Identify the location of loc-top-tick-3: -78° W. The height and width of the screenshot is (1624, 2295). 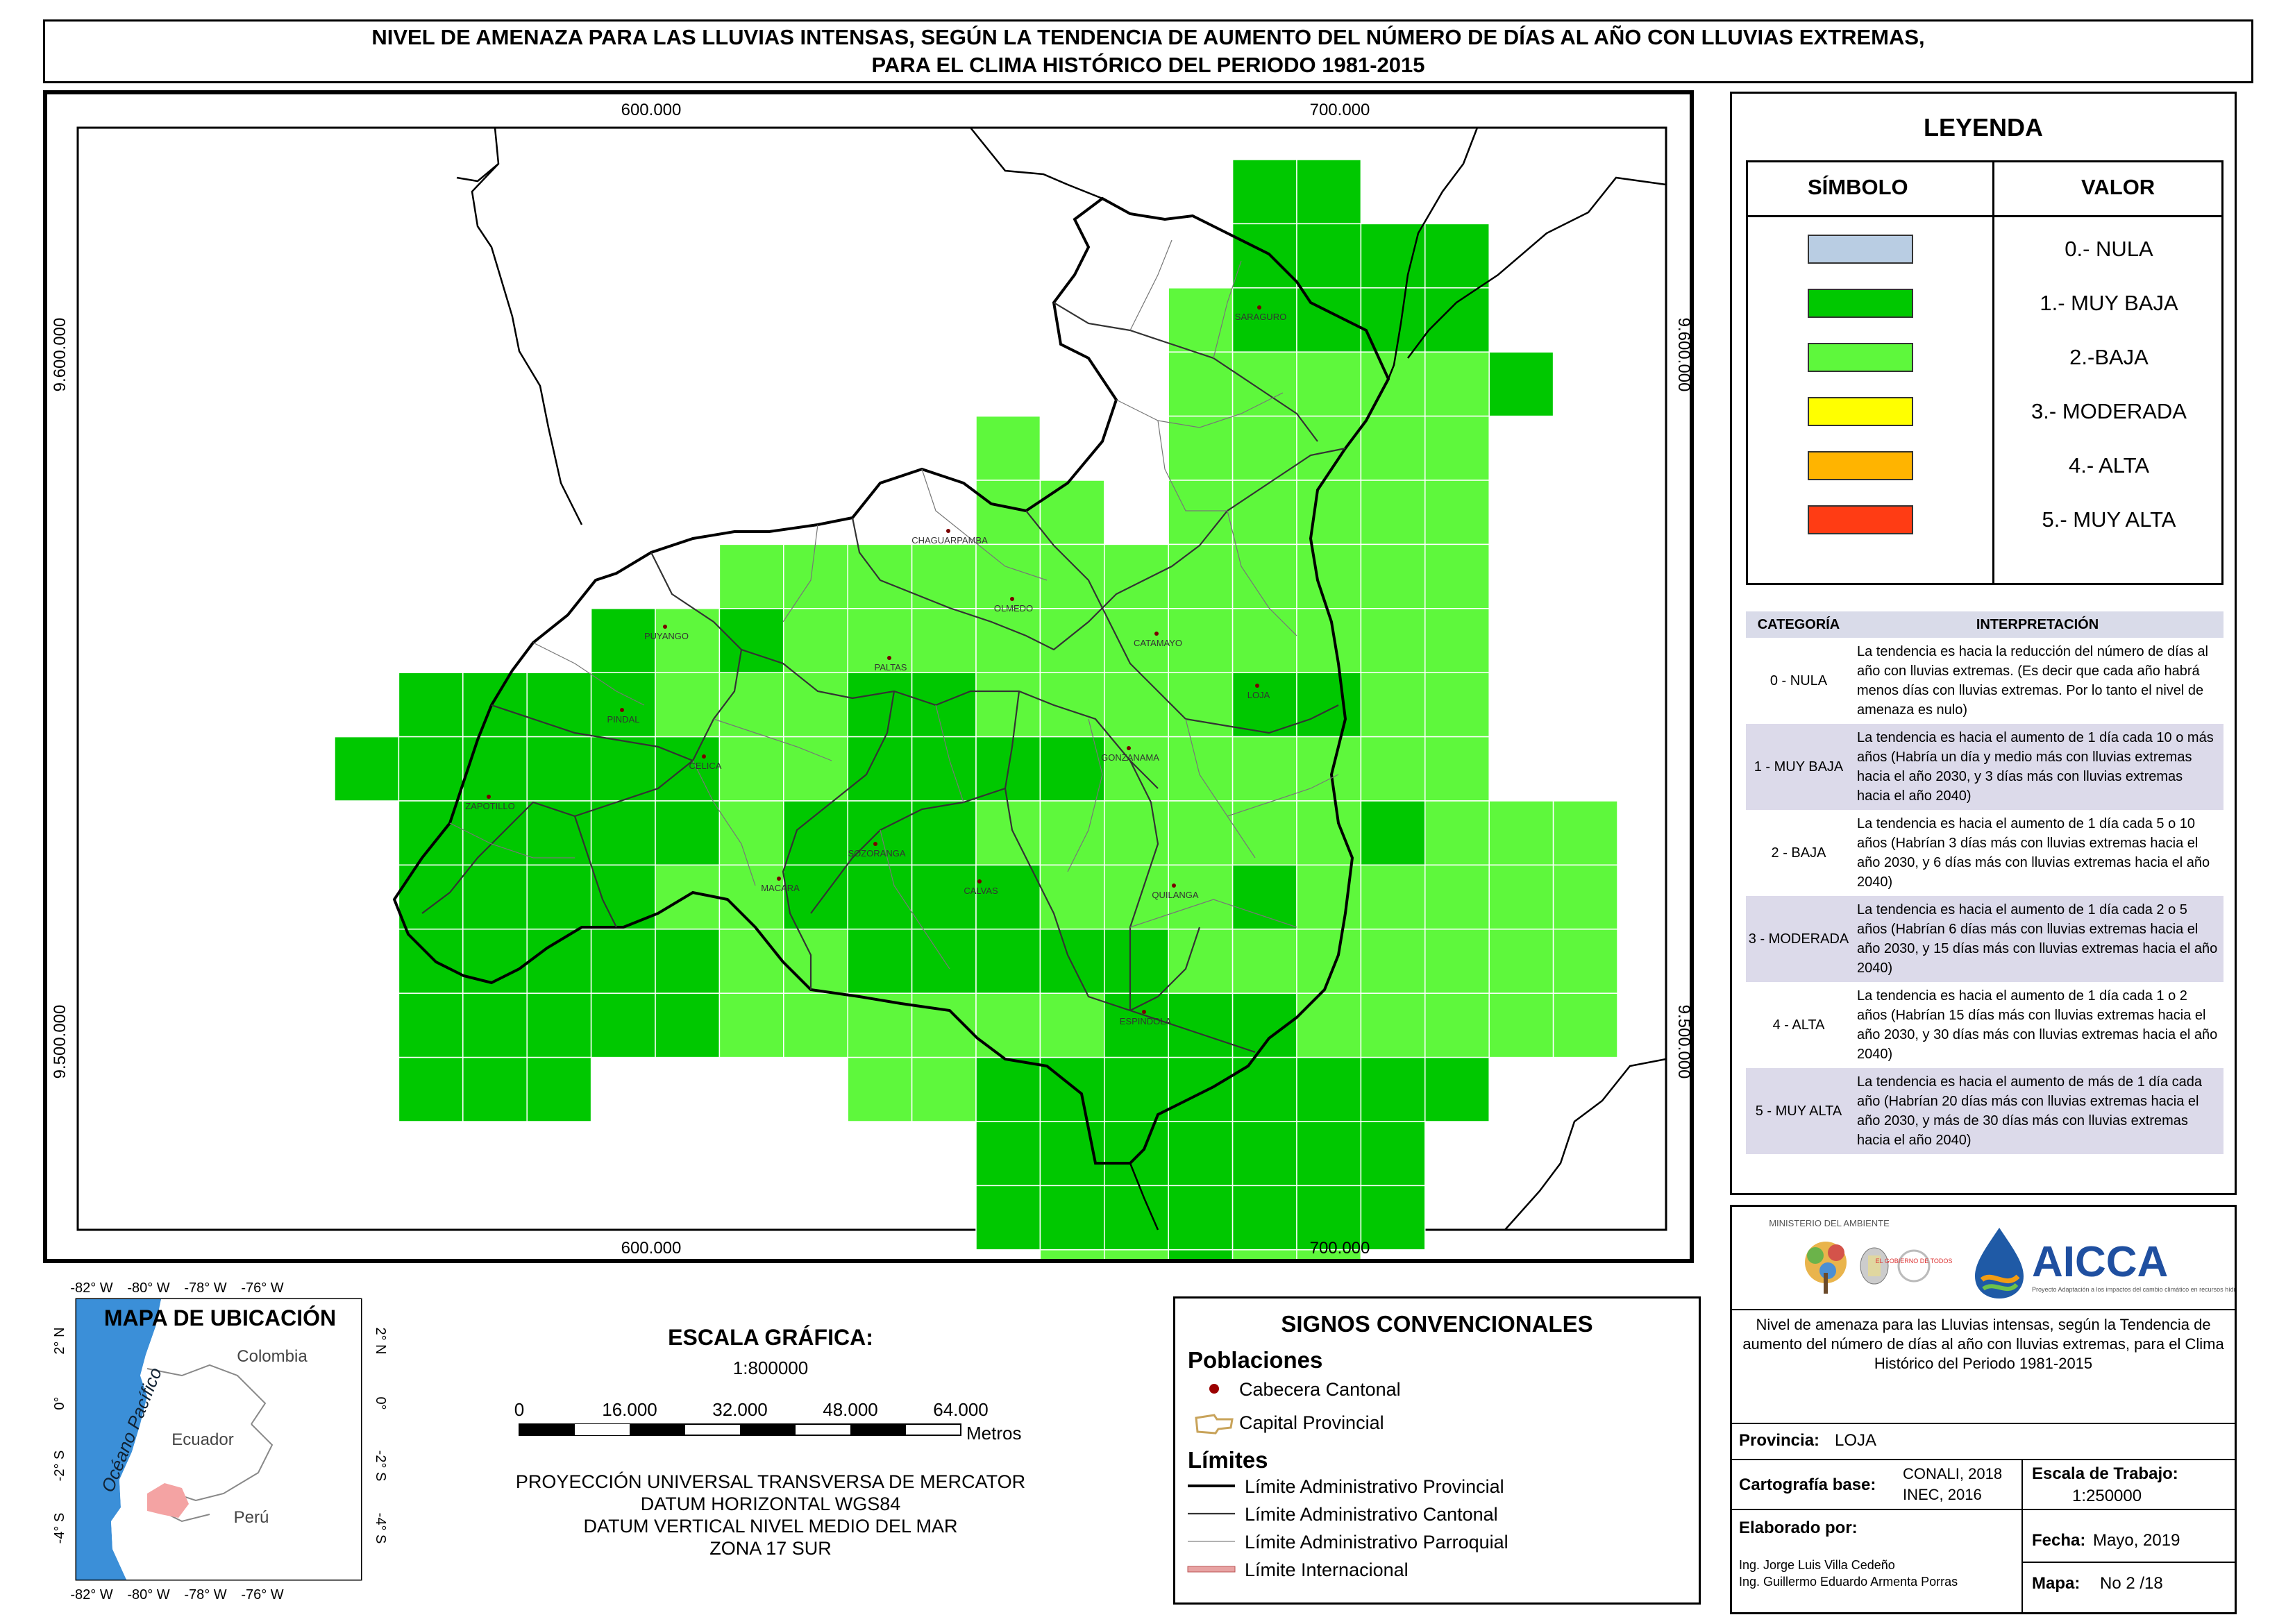
(205, 1288).